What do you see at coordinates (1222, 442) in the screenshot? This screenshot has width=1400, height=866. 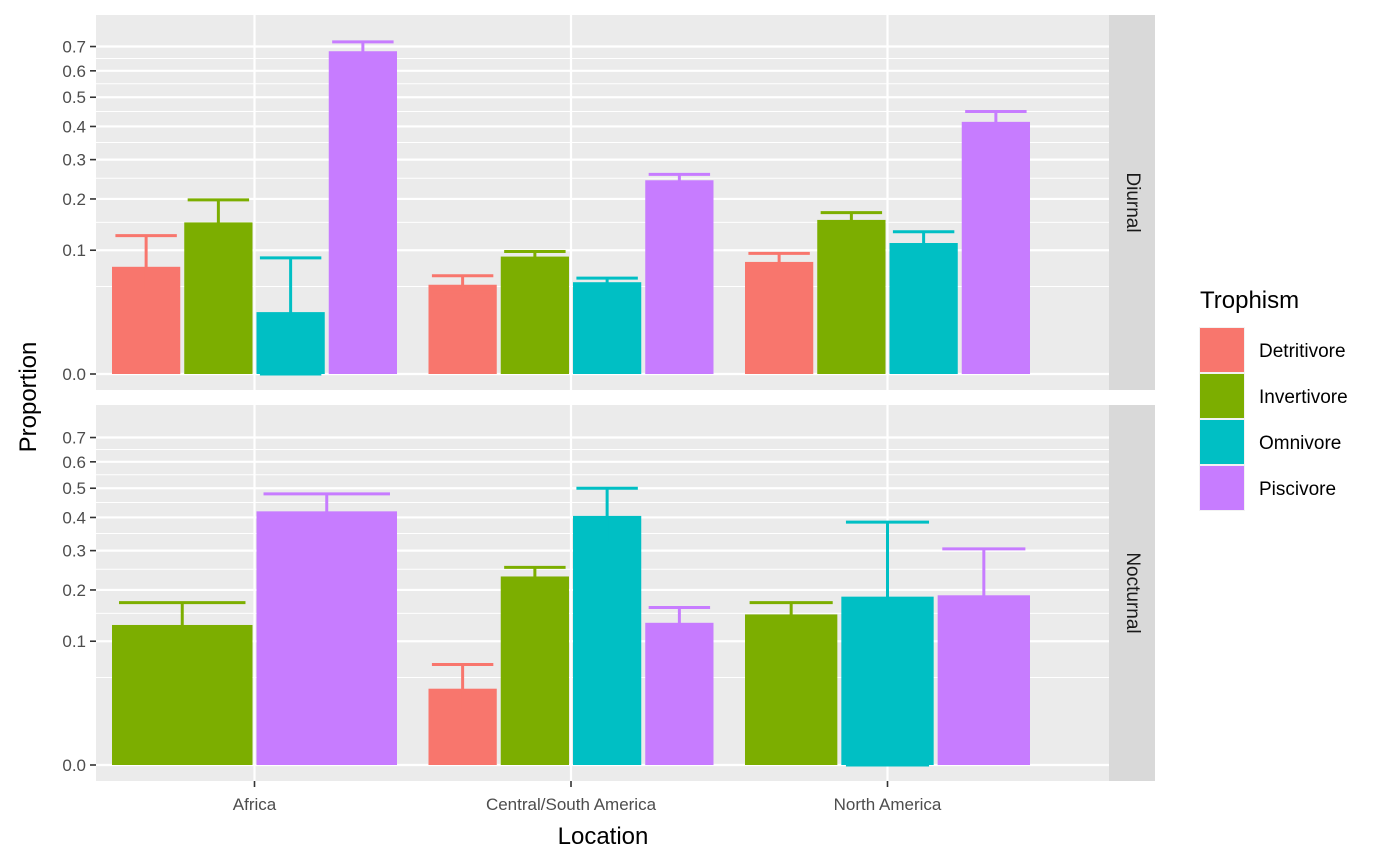 I see `legend-swatch-omnivore` at bounding box center [1222, 442].